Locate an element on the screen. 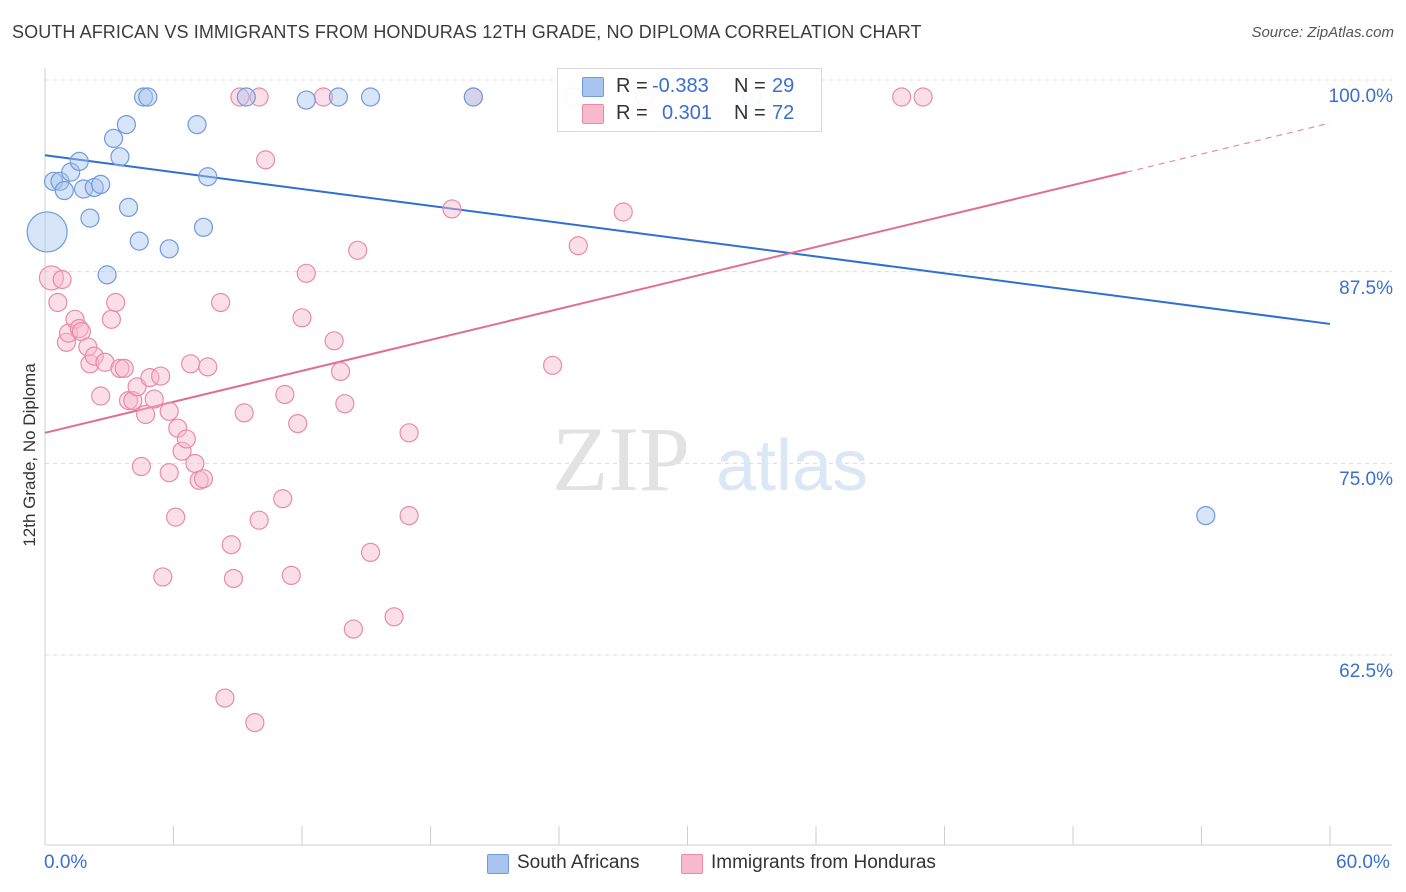 This screenshot has height=892, width=1406. watermark-zip: ZIP is located at coordinates (621, 459).